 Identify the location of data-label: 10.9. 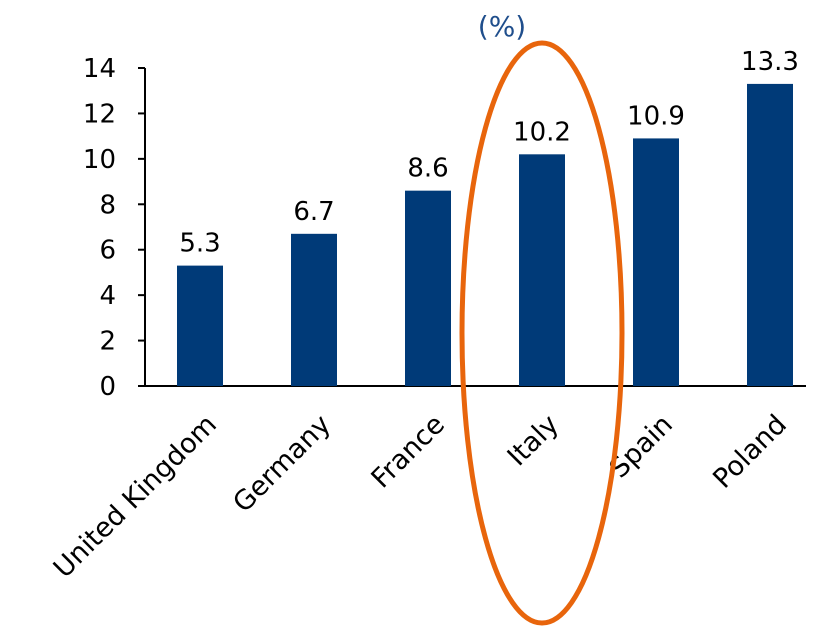
(656, 116).